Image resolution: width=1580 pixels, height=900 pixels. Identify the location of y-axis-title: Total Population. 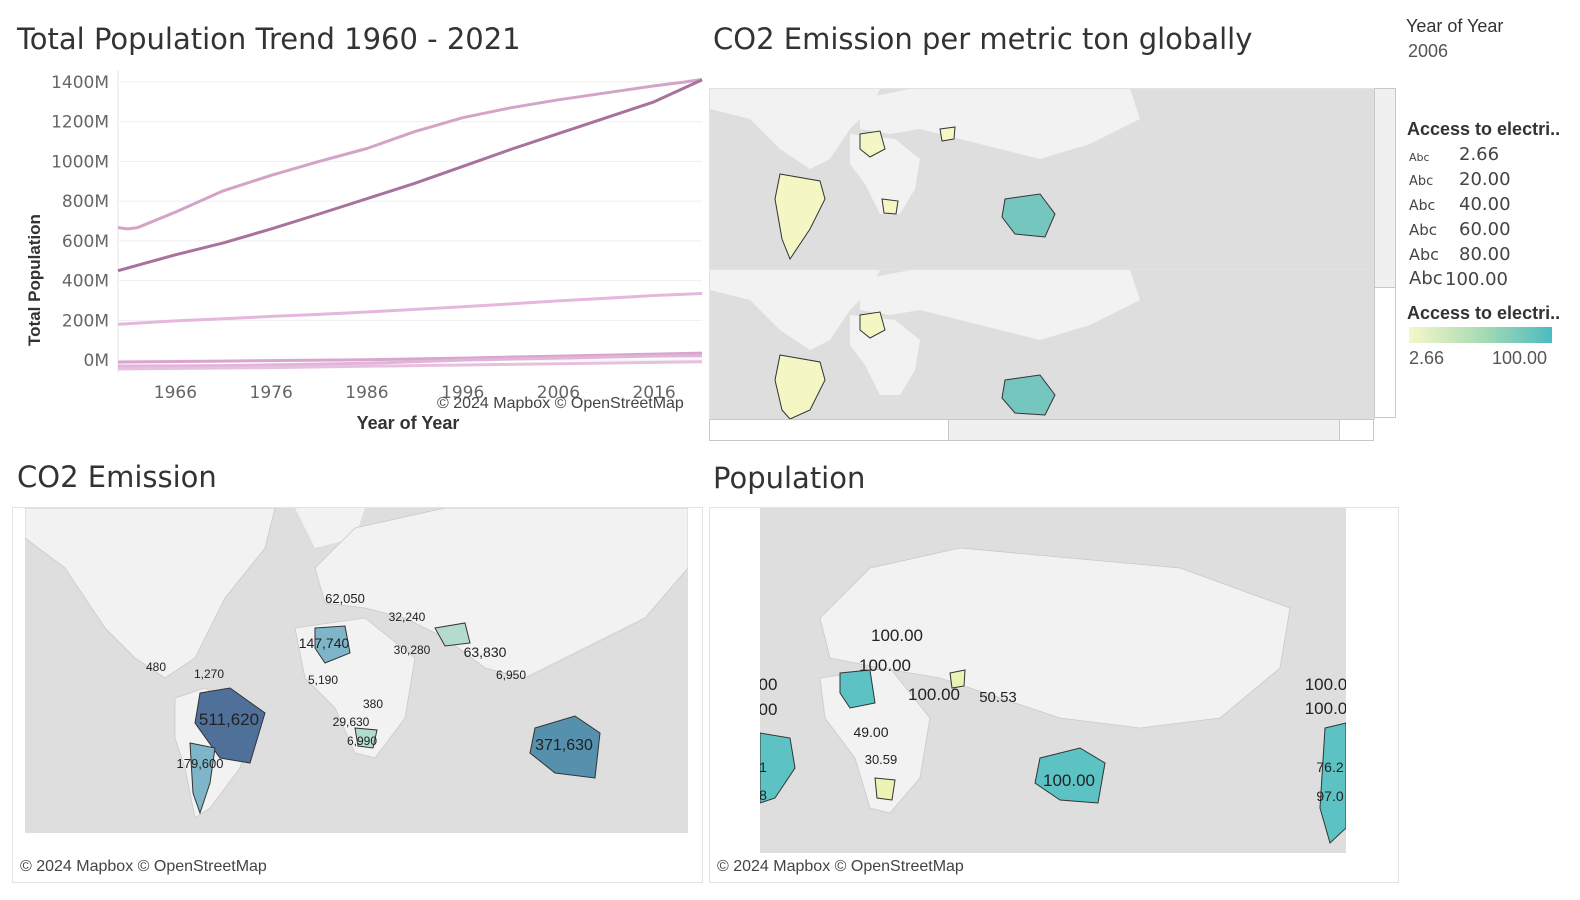
(34, 280).